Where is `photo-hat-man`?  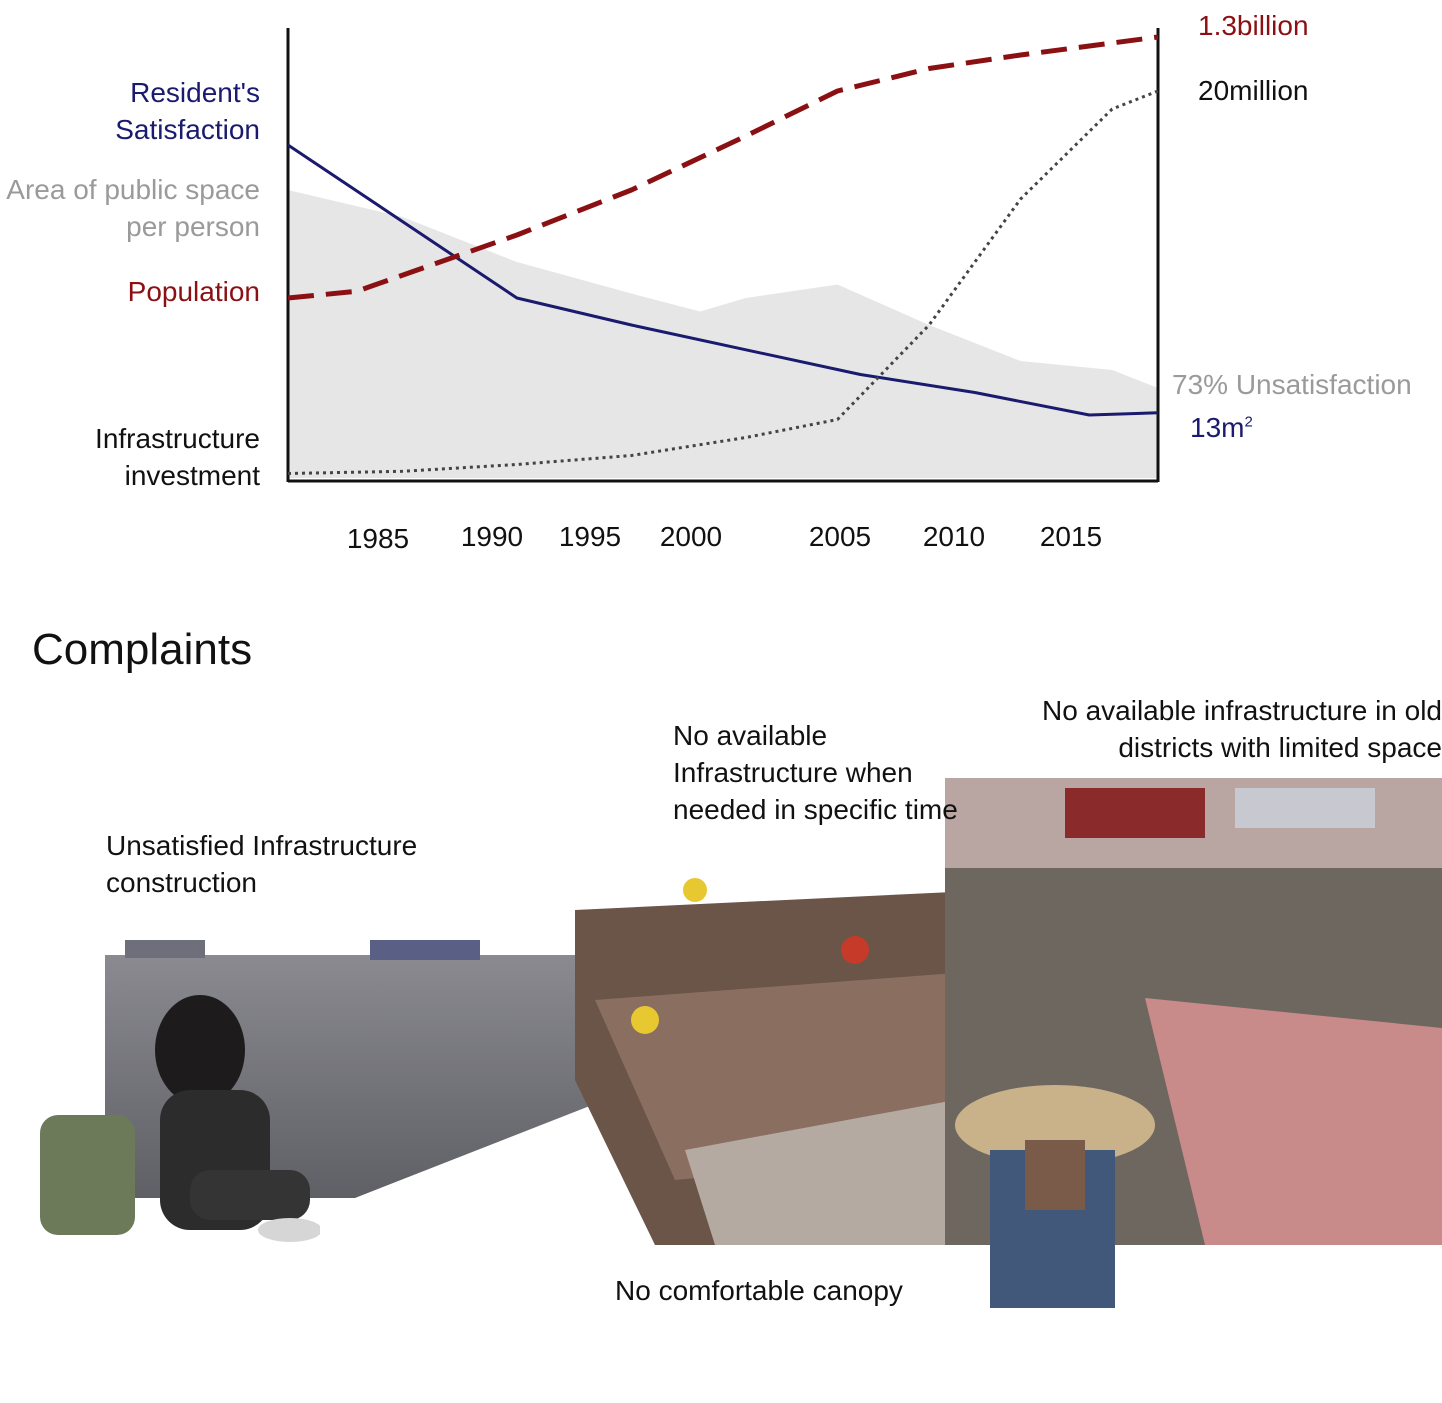 photo-hat-man is located at coordinates (1052, 1189).